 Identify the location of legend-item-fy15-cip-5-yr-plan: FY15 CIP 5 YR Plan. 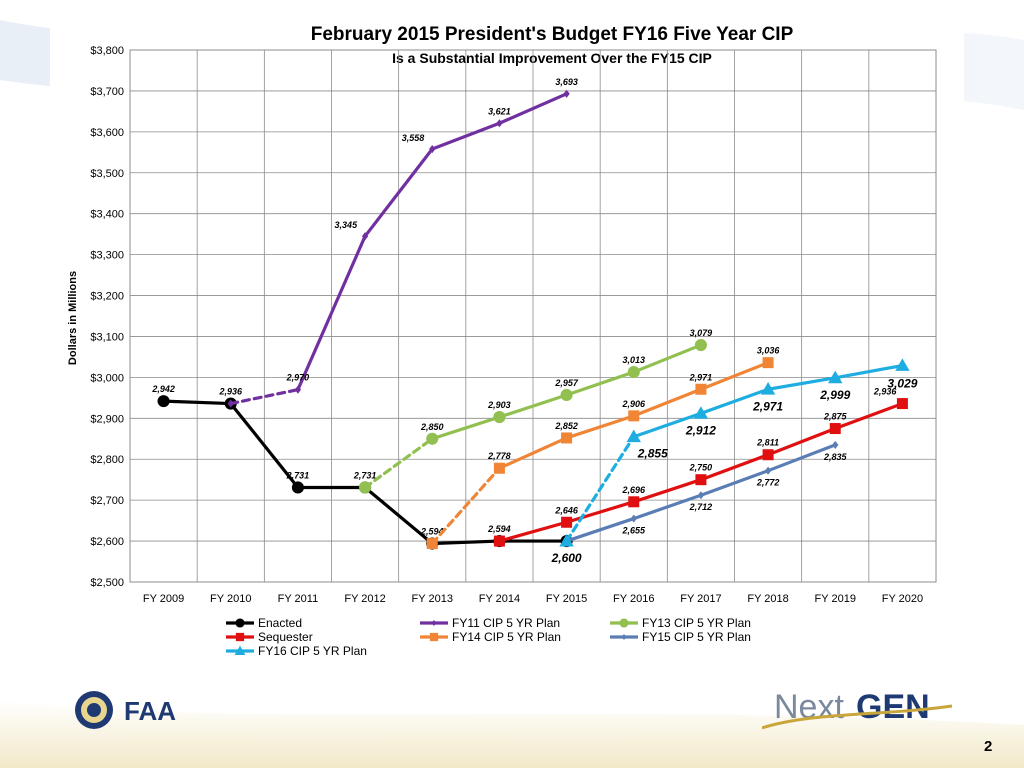
(680, 637).